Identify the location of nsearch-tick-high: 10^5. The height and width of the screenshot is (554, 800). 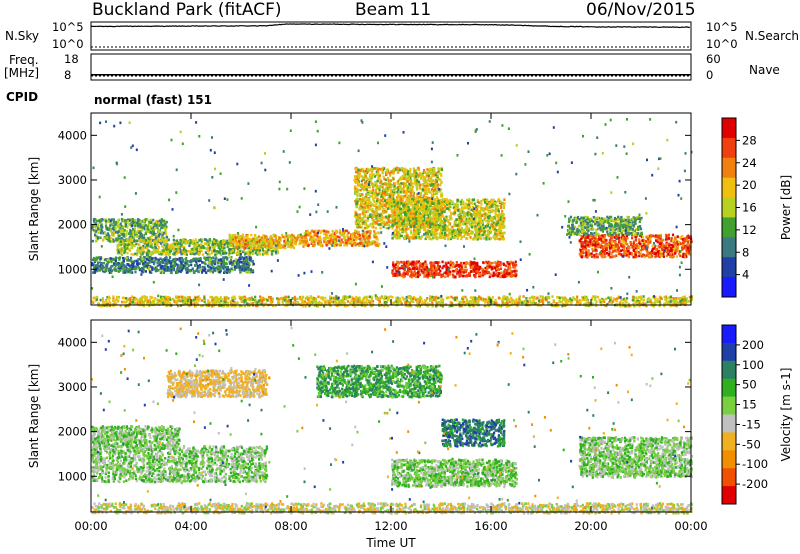
(722, 27).